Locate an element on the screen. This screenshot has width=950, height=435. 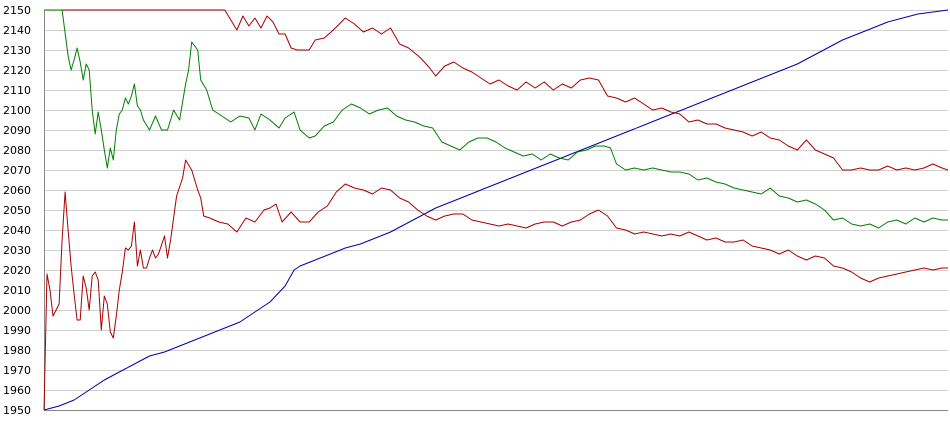
y-tick-label: 1950 is located at coordinates (17, 410).